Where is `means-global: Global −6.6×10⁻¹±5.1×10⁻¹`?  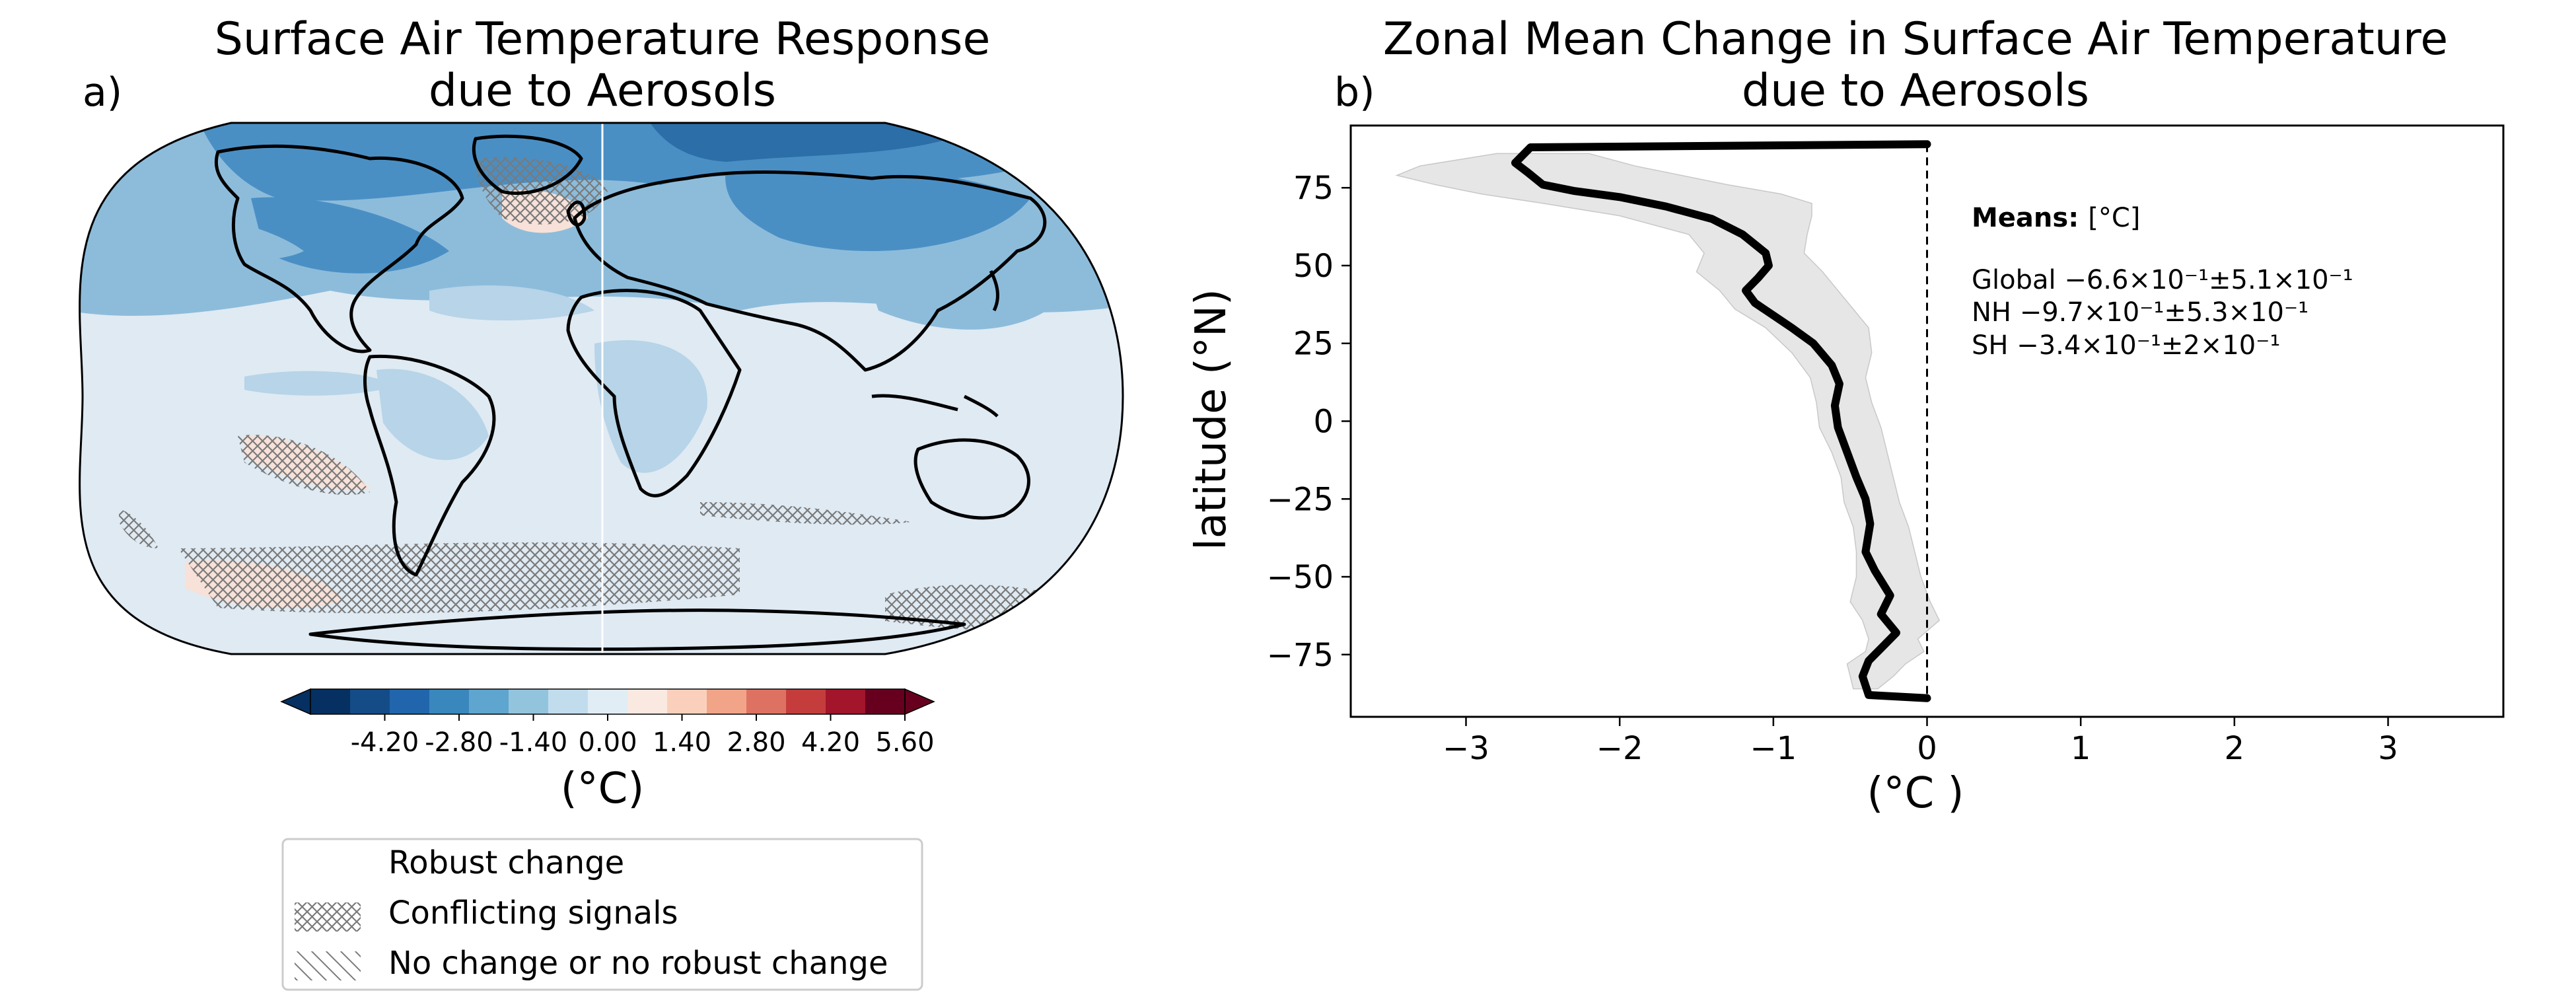 means-global: Global −6.6×10⁻¹±5.1×10⁻¹ is located at coordinates (2163, 280).